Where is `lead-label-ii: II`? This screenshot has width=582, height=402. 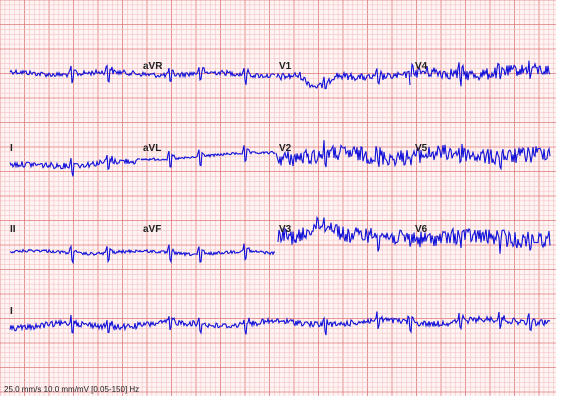 lead-label-ii: II is located at coordinates (13, 229).